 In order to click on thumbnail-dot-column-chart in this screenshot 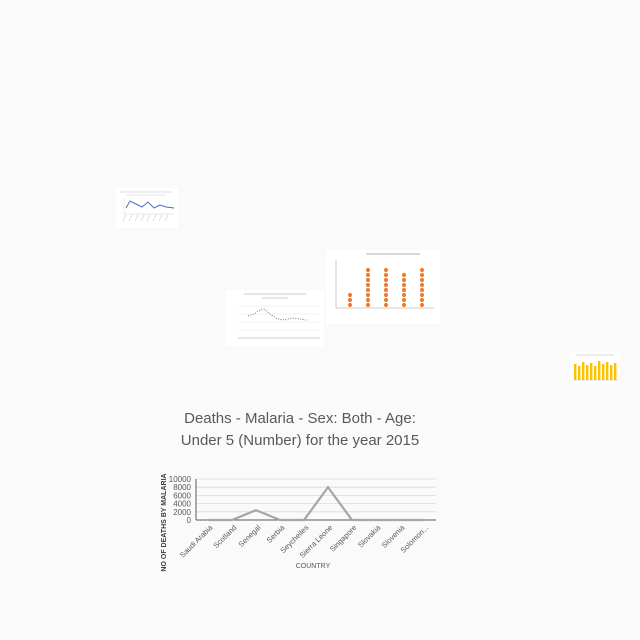, I will do `click(383, 287)`.